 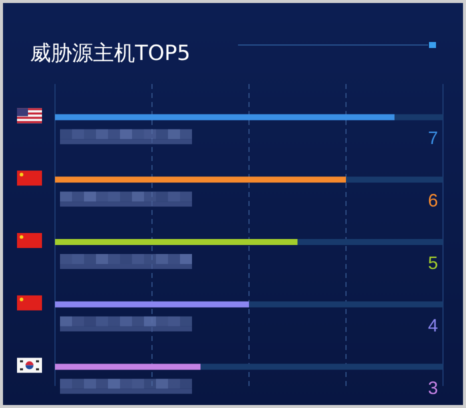 What do you see at coordinates (433, 263) in the screenshot?
I see `data-label: 5` at bounding box center [433, 263].